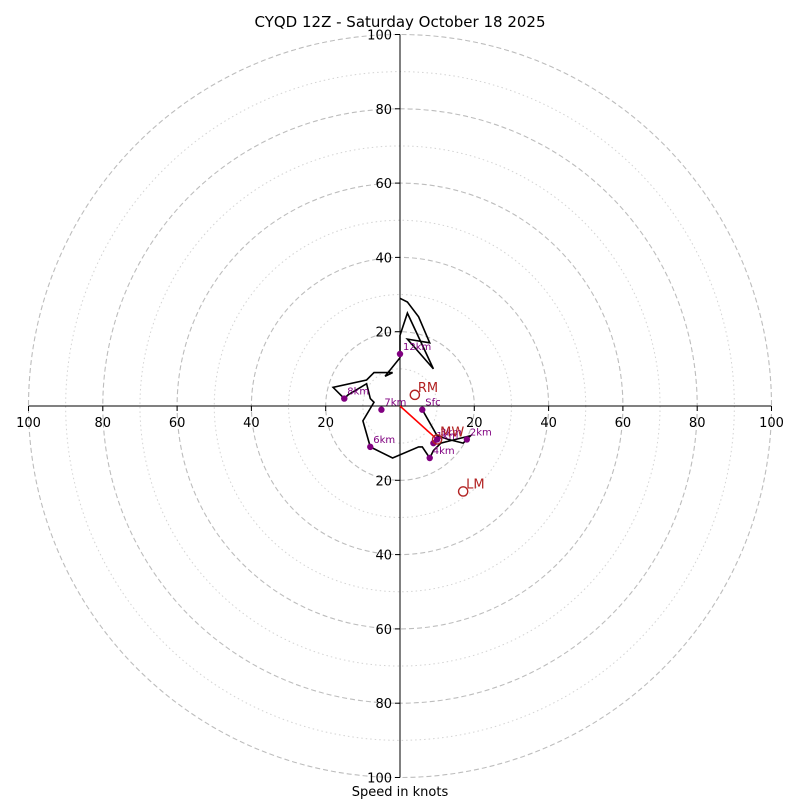 This screenshot has height=800, width=800. Describe the element at coordinates (400, 792) in the screenshot. I see `x-axis-label: Speed in knots` at that location.